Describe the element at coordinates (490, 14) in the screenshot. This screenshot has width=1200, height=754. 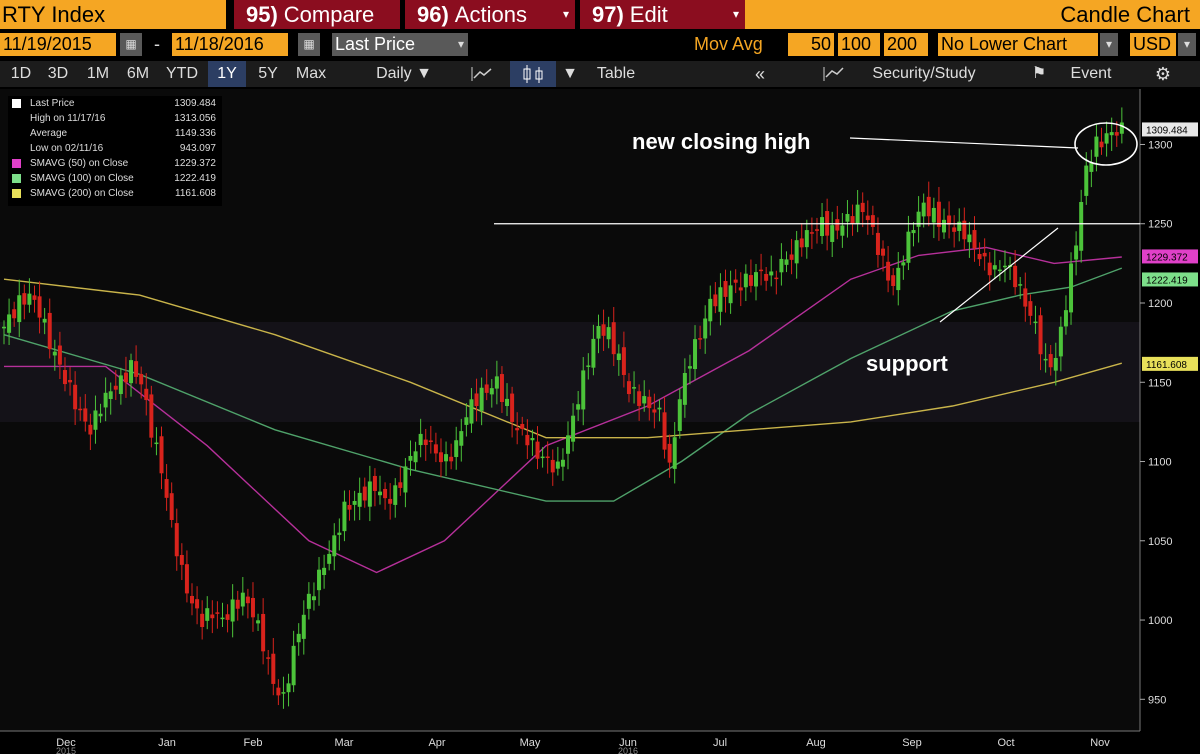
I see `actions-button: 96) Actions ▾` at that location.